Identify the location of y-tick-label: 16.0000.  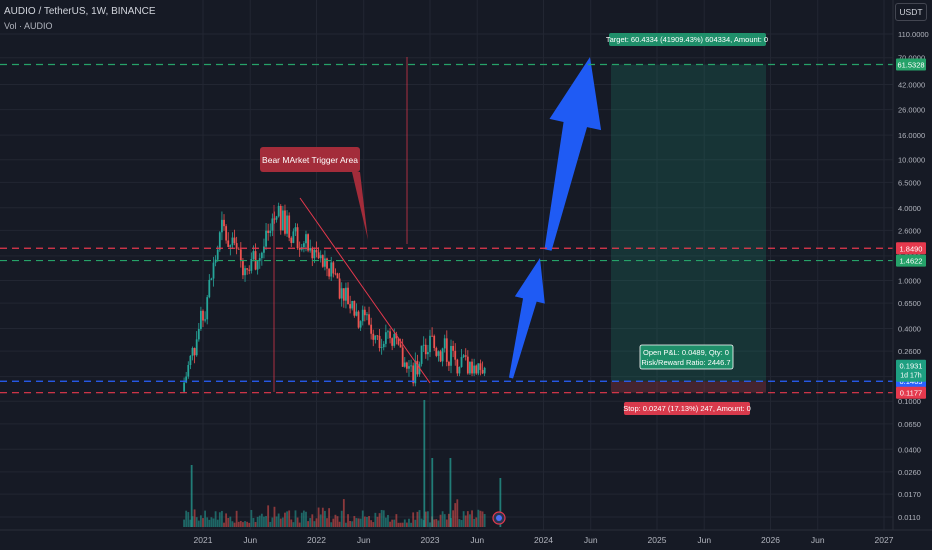
(911, 135).